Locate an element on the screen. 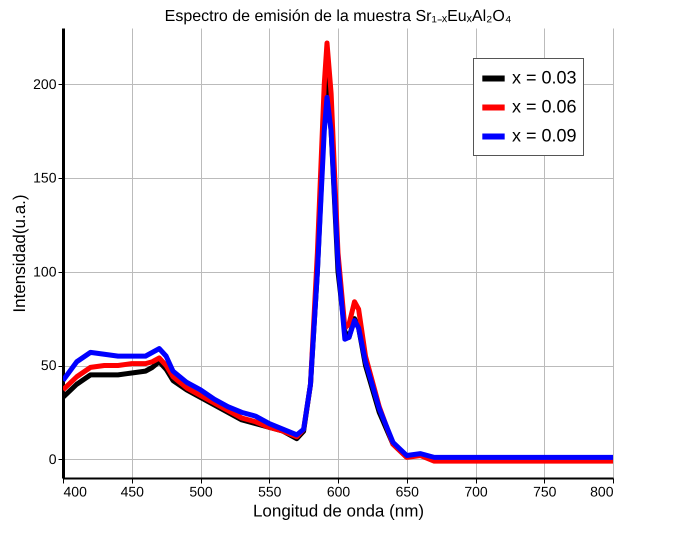 The image size is (682, 557). y-axis-title: Intensidad(u.a.) is located at coordinates (20, 253).